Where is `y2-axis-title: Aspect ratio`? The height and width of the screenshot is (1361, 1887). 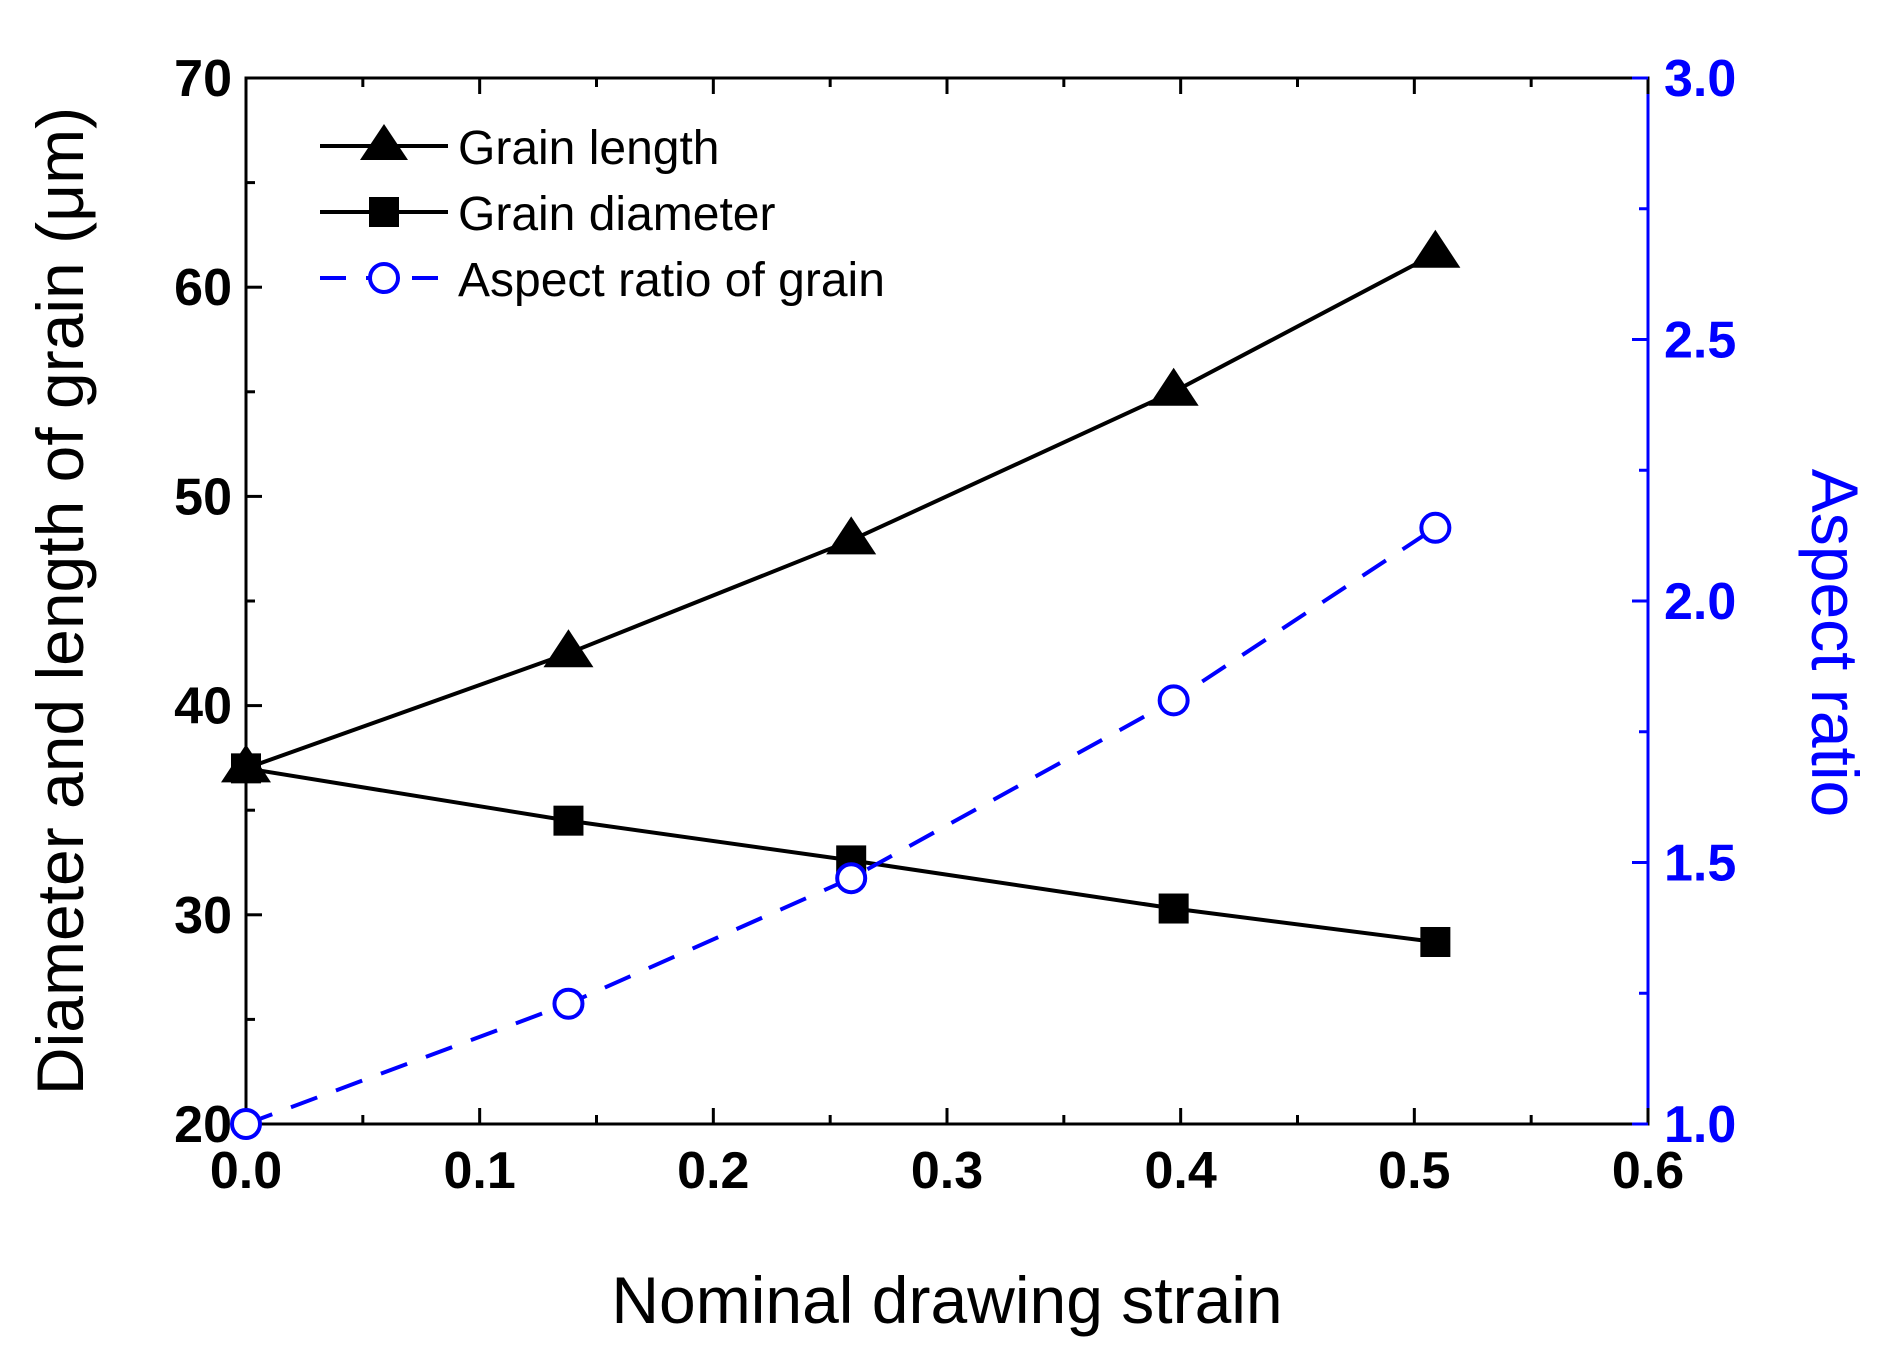 y2-axis-title: Aspect ratio is located at coordinates (1835, 643).